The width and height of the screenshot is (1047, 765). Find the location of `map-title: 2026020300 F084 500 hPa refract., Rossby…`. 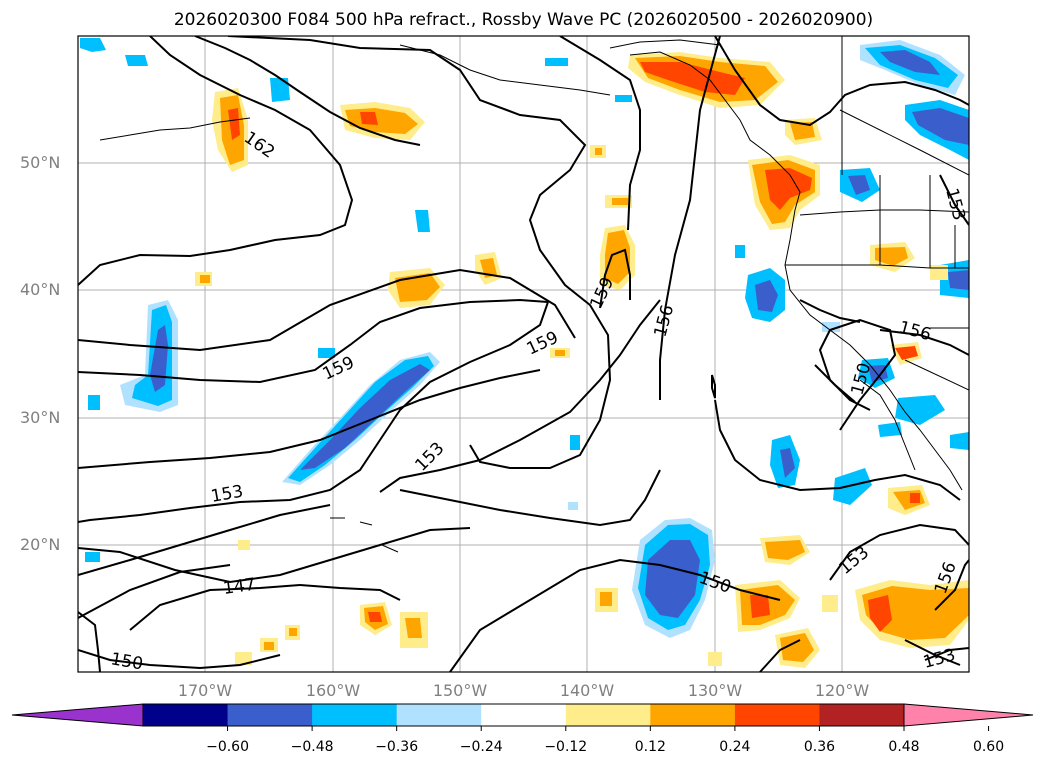

map-title: 2026020300 F084 500 hPa refract., Rossby… is located at coordinates (523, 20).